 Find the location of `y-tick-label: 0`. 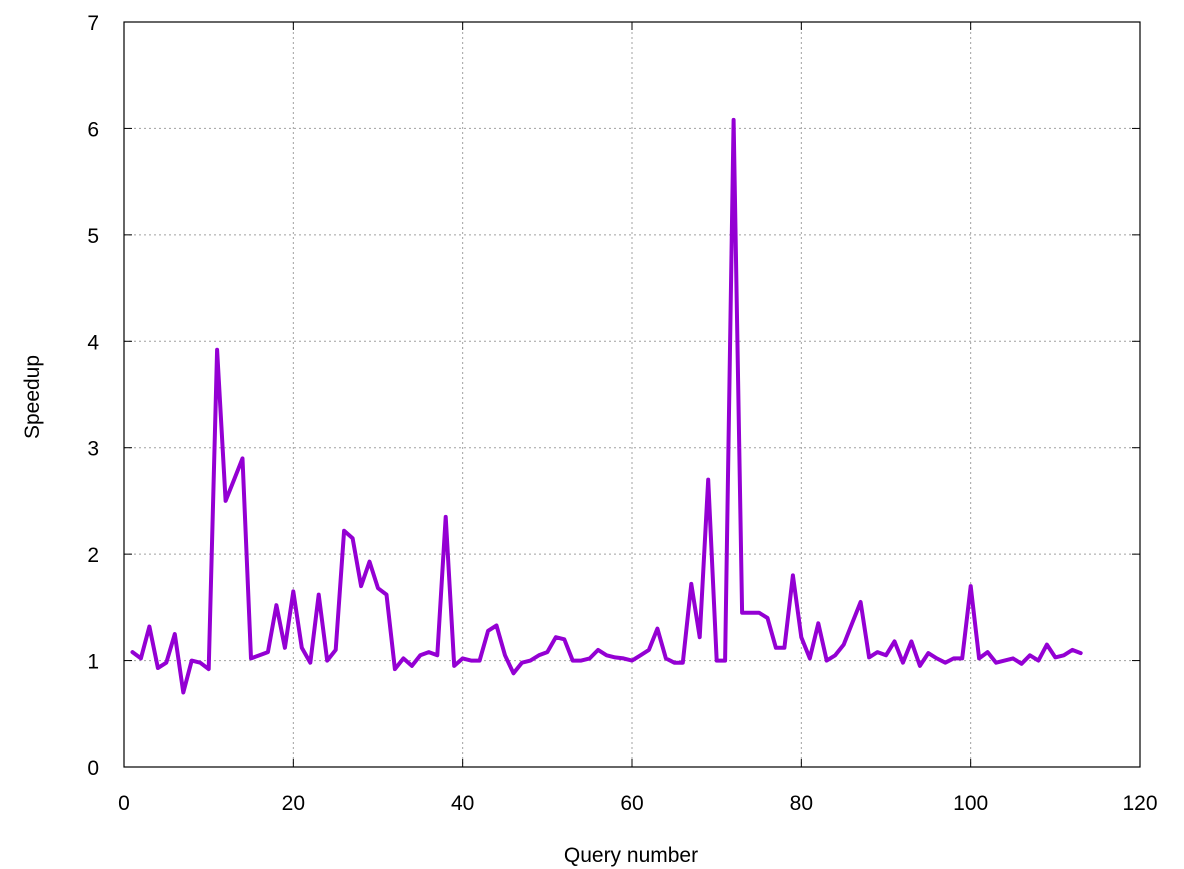

y-tick-label: 0 is located at coordinates (93, 768).